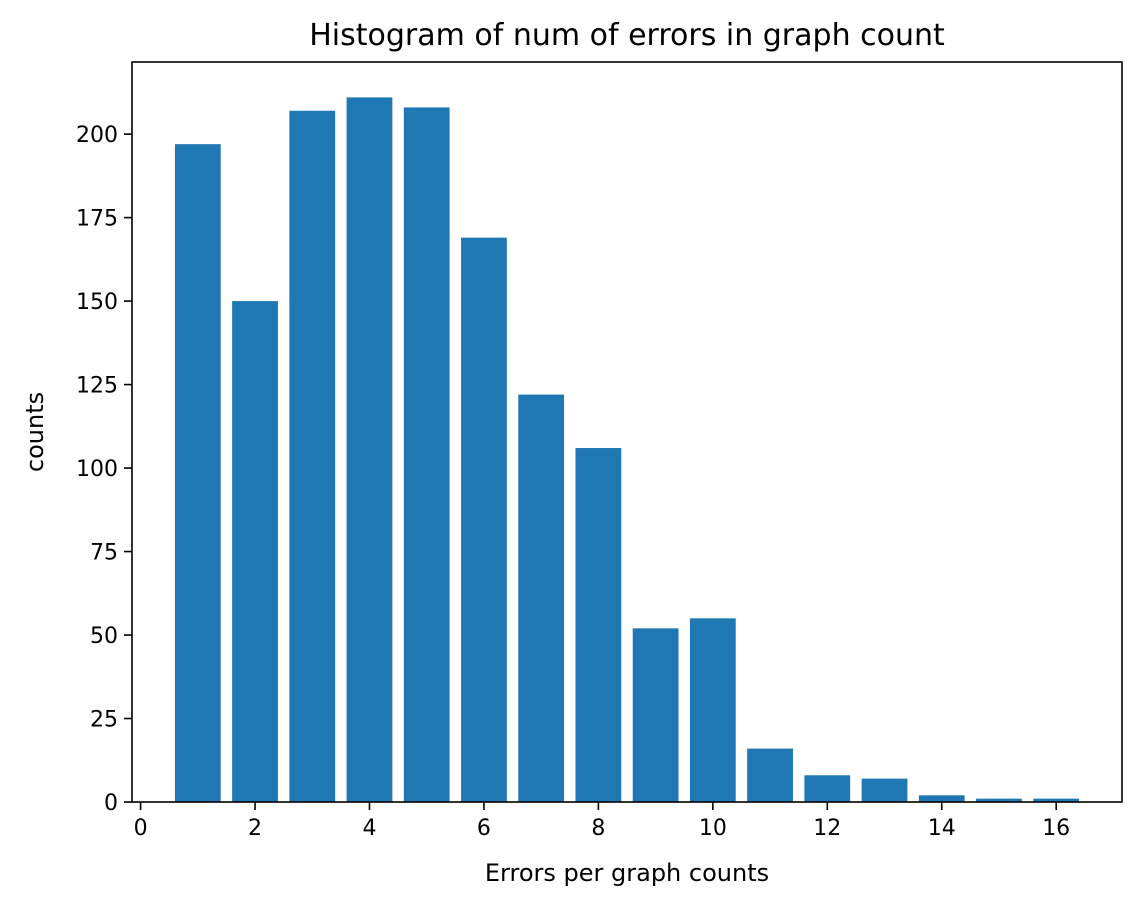  I want to click on y-axis-ticks: 0 25 50 75 100 125 150 175 200, so click(104, 469).